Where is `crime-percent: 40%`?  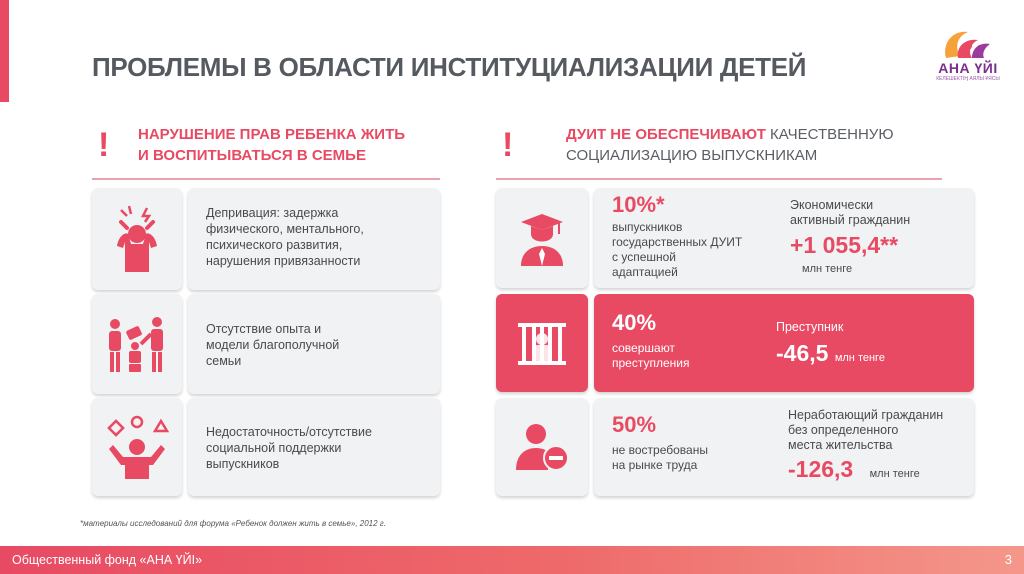
crime-percent: 40% is located at coordinates (634, 322).